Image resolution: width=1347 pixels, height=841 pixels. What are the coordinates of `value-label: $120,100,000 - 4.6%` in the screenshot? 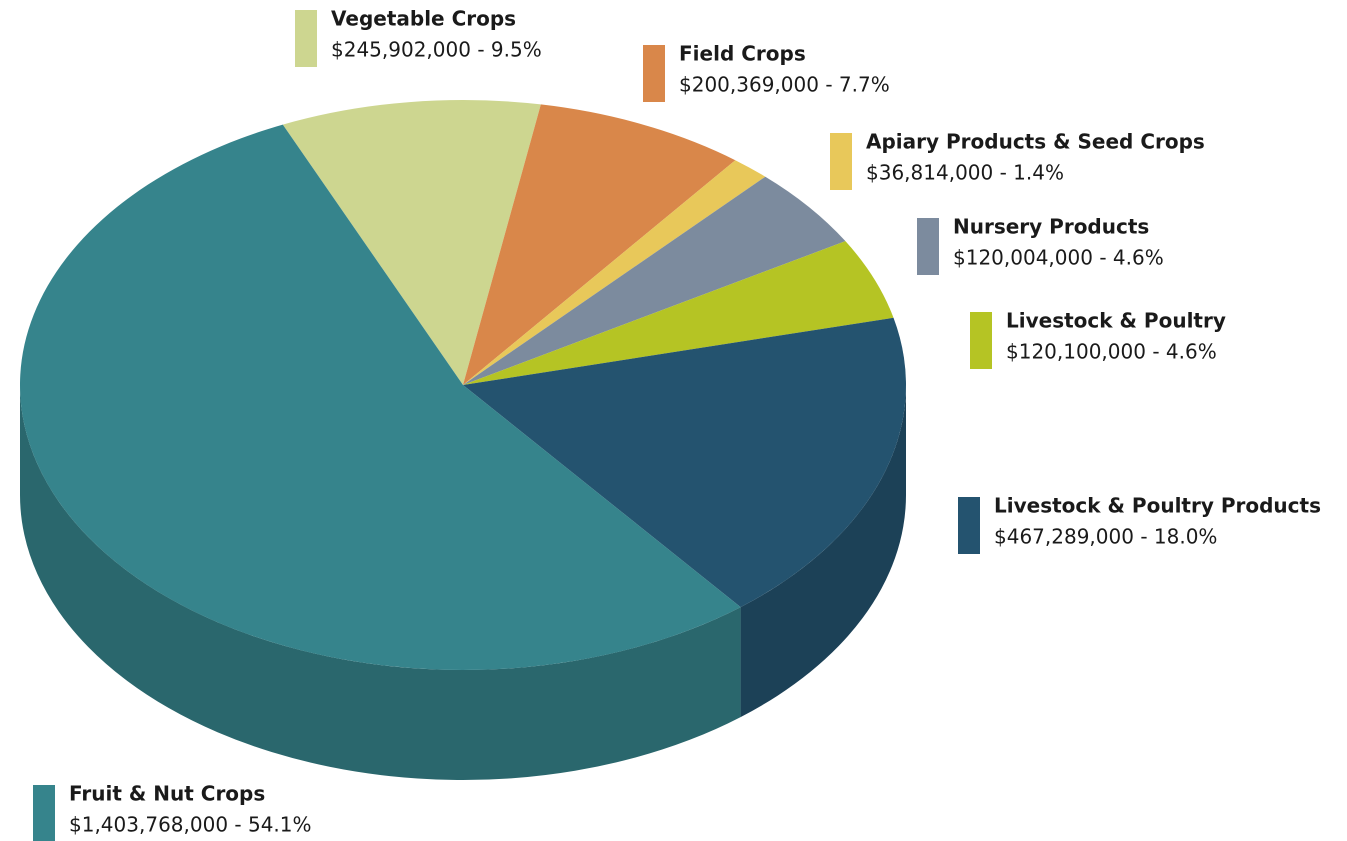 It's located at (1111, 352).